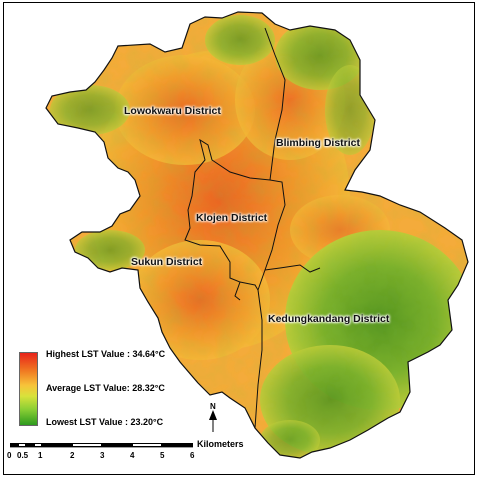  What do you see at coordinates (172, 111) in the screenshot?
I see `district-label-lowokwaru: Lowokwaru District` at bounding box center [172, 111].